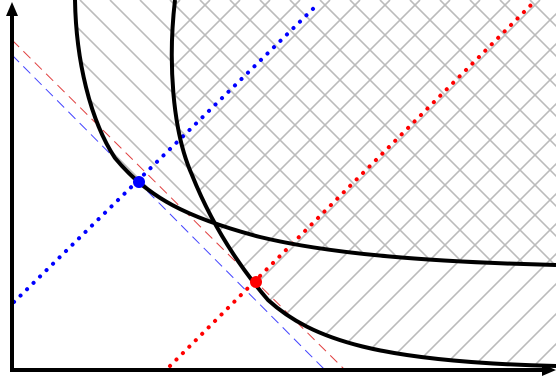  Describe the element at coordinates (256, 282) in the screenshot. I see `red-tangency-point` at that location.